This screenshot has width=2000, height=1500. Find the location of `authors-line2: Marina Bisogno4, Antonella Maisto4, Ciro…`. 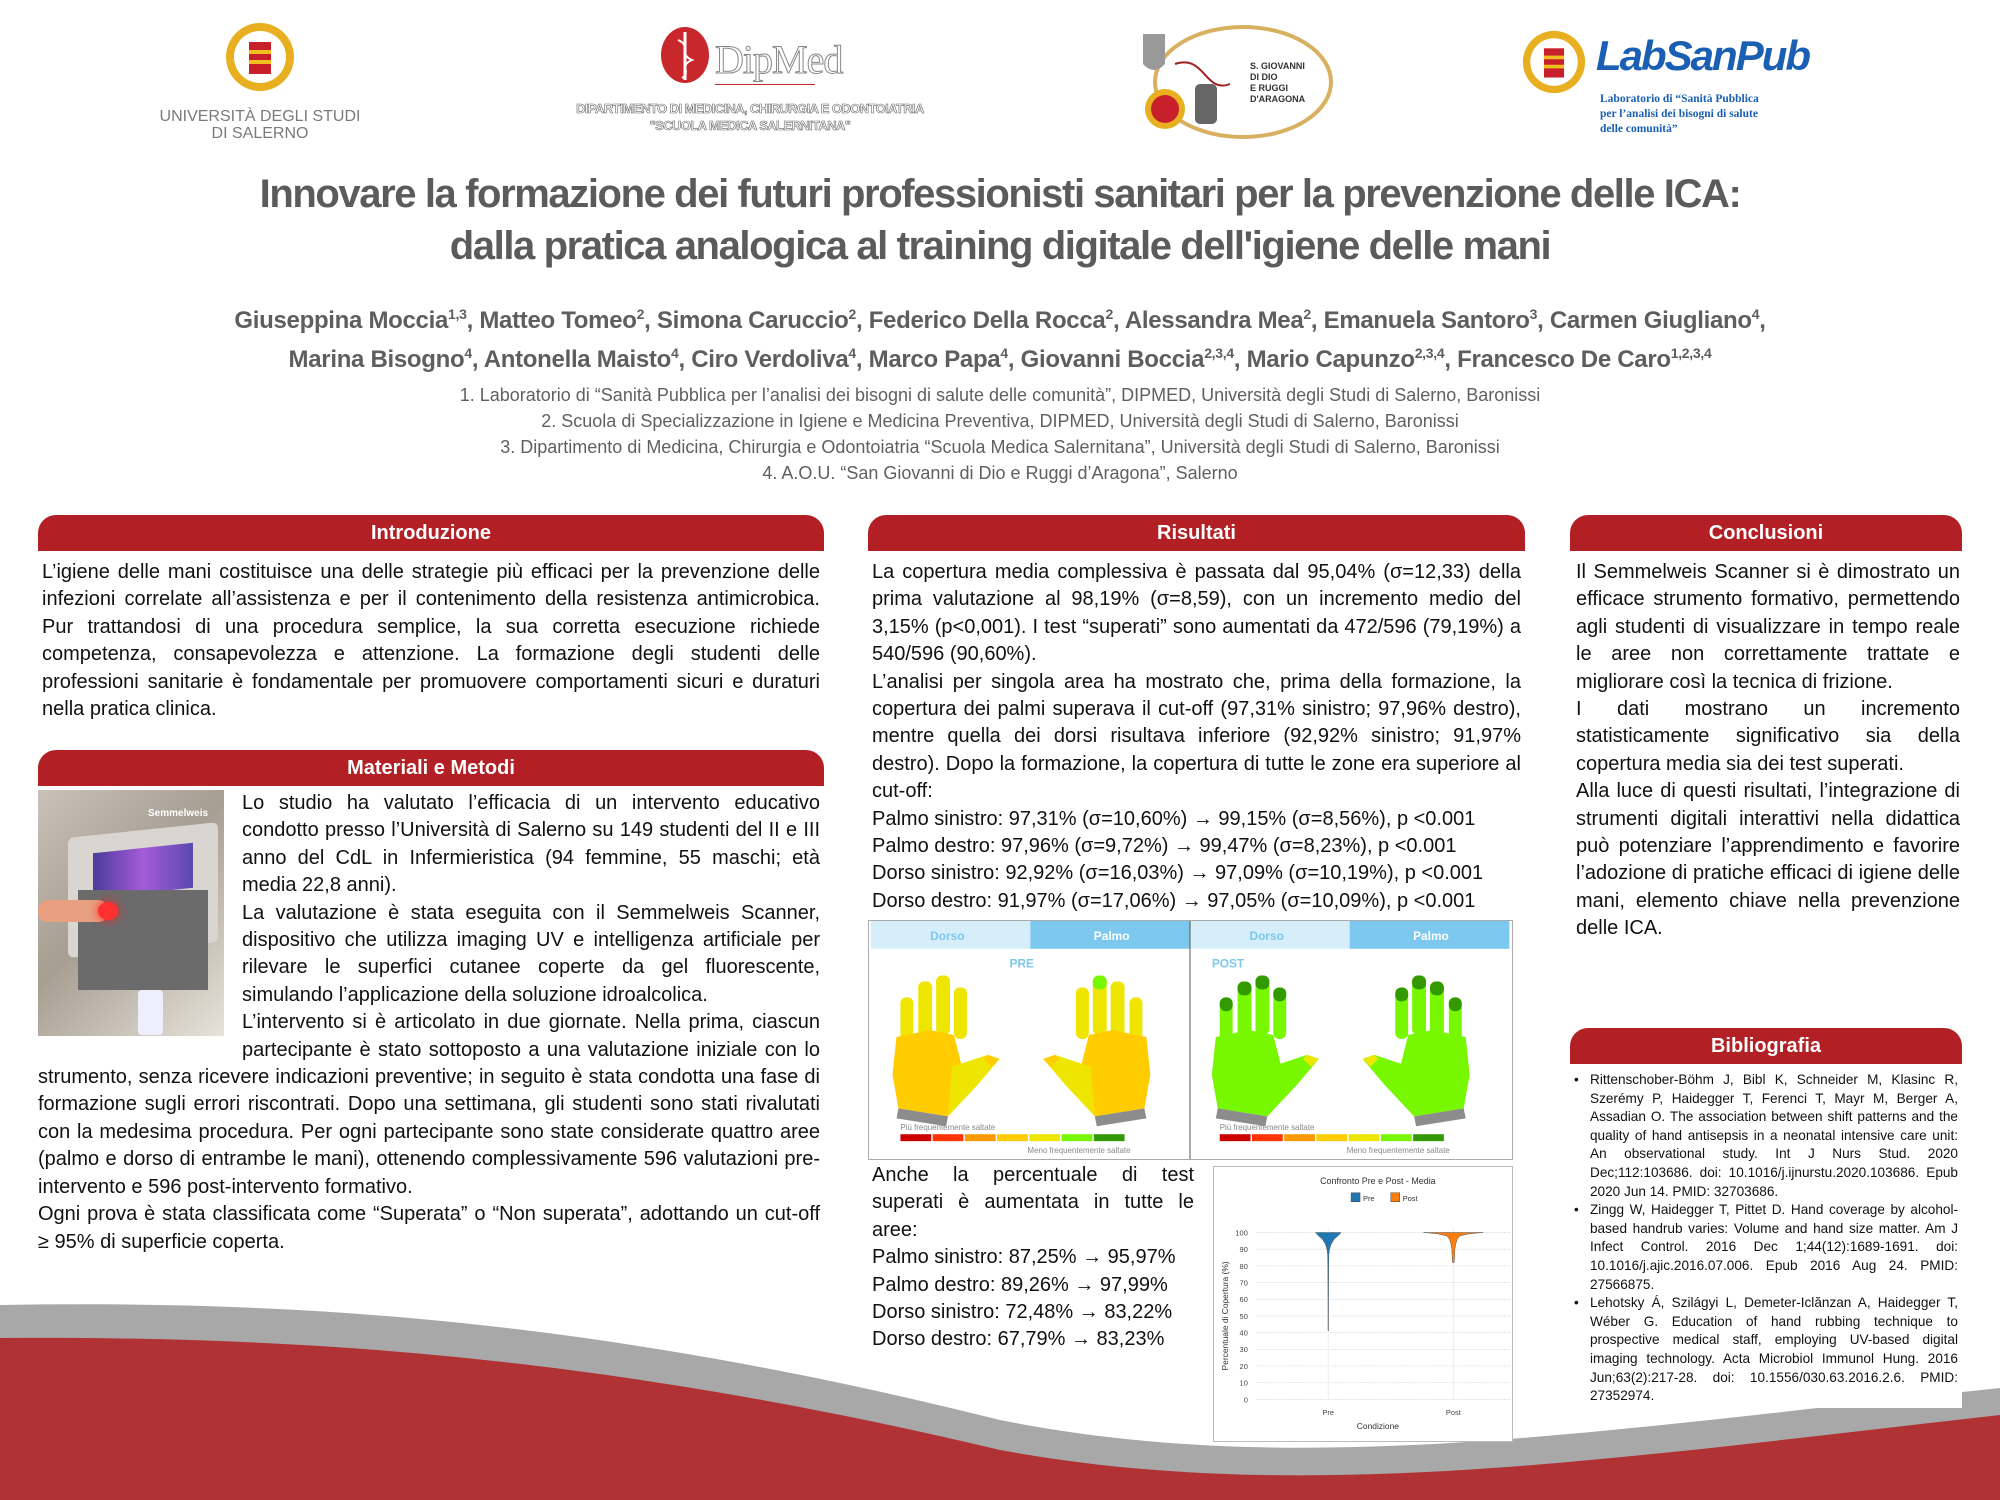

authors-line2: Marina Bisogno4, Antonella Maisto4, Ciro… is located at coordinates (1000, 359).